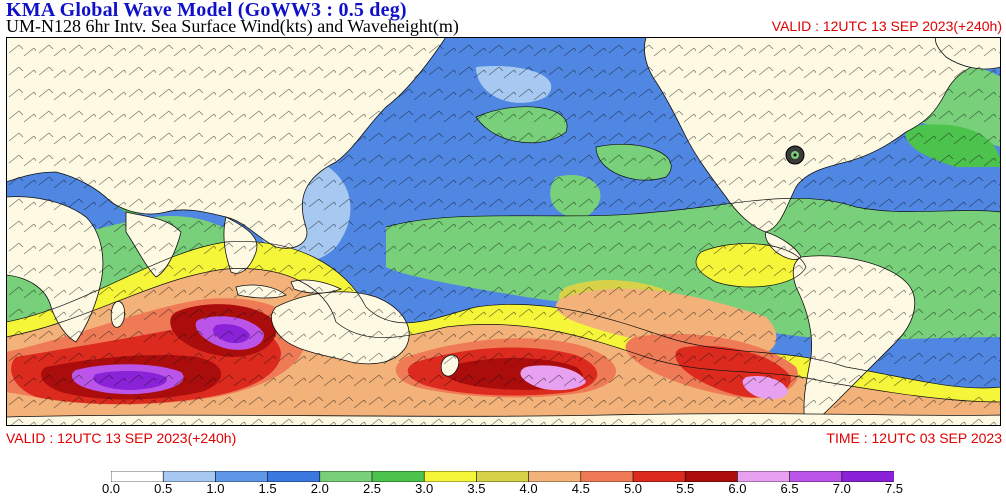 Image resolution: width=1006 pixels, height=496 pixels. I want to click on colorbar-tick-label: 4.0, so click(528, 488).